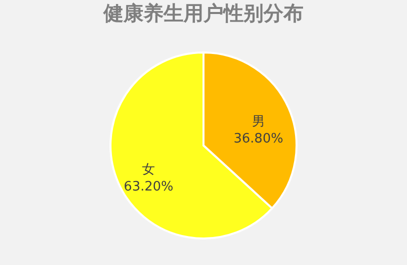 This screenshot has width=407, height=265. I want to click on data-label: 63.20%, so click(149, 187).